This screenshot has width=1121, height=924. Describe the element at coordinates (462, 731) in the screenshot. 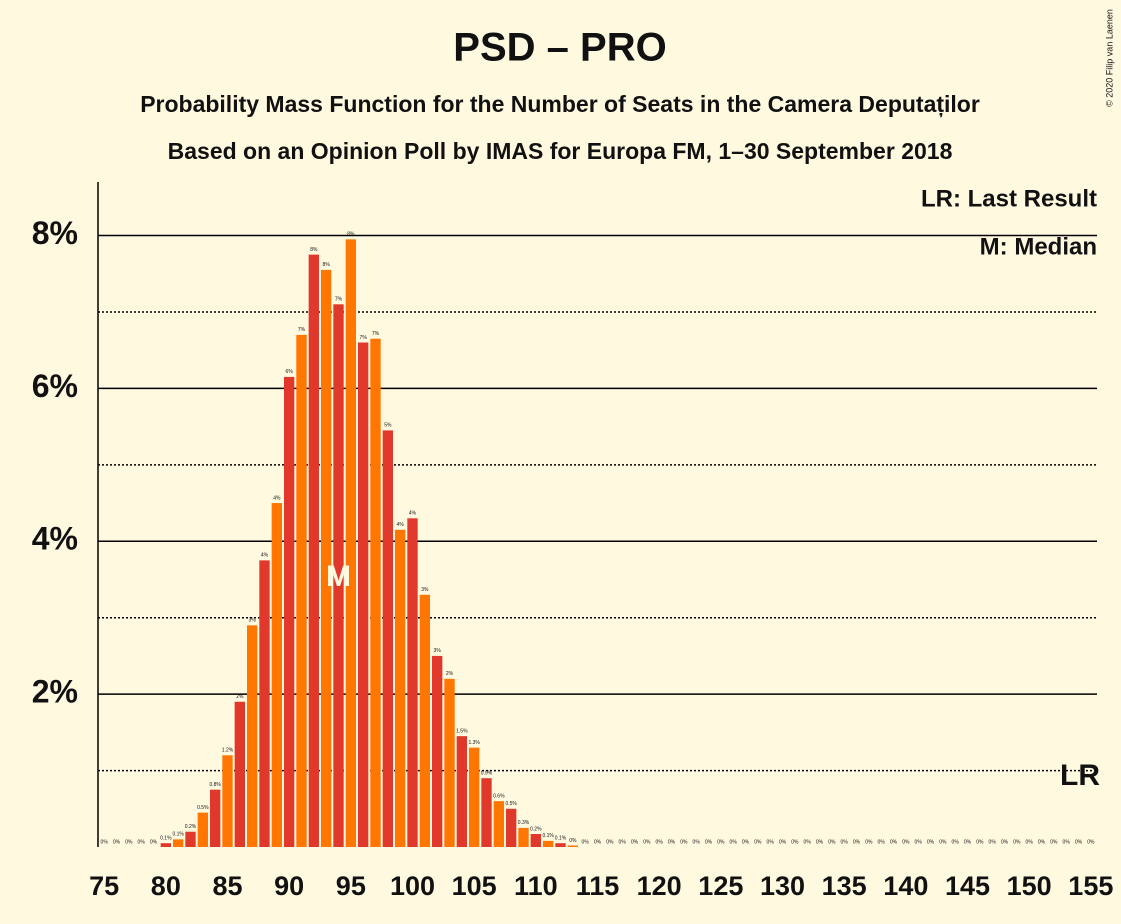

I see `value-label: 1.5%` at that location.